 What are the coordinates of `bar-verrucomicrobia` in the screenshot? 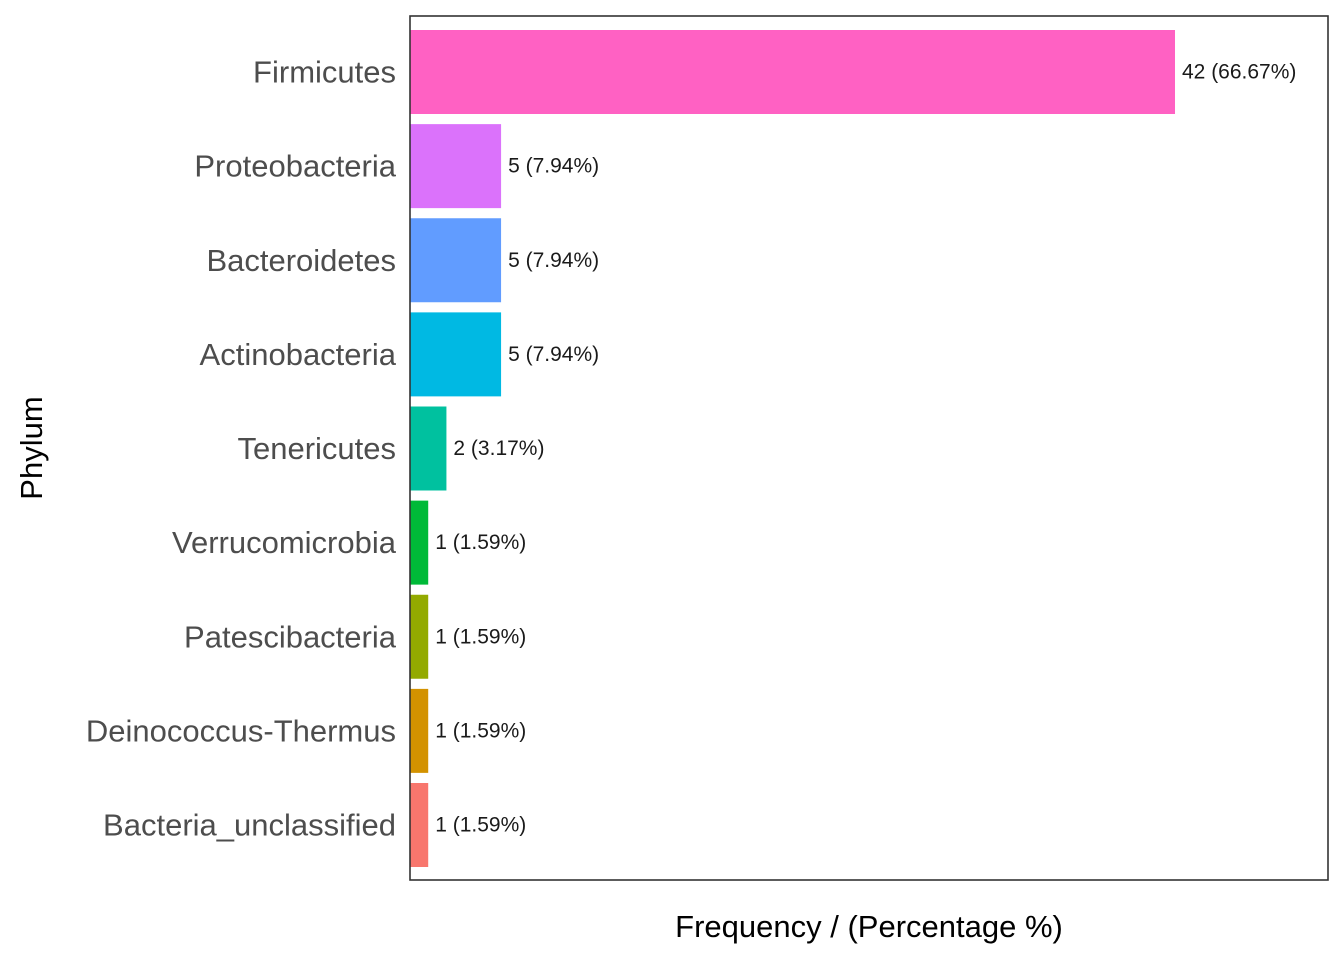 It's located at (419, 542).